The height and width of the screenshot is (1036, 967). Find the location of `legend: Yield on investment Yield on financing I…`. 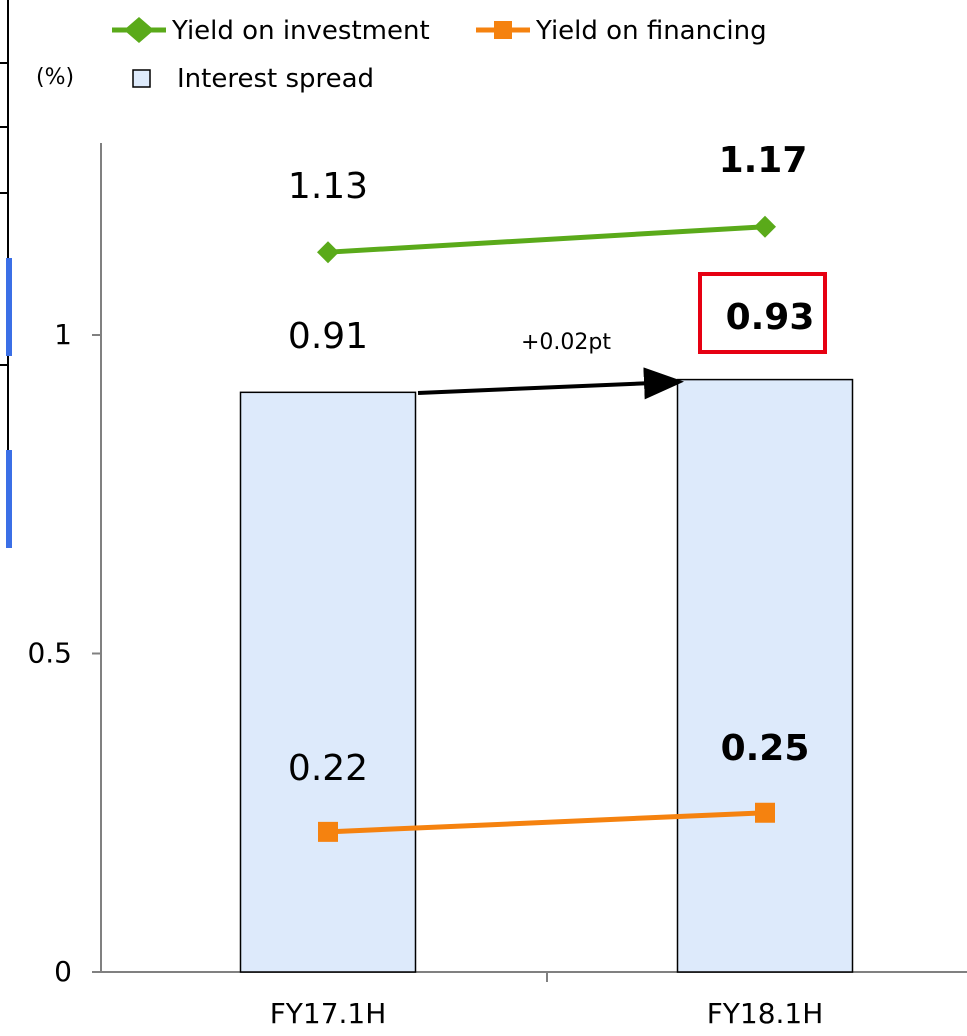

legend: Yield on investment Yield on financing I… is located at coordinates (401, 55).